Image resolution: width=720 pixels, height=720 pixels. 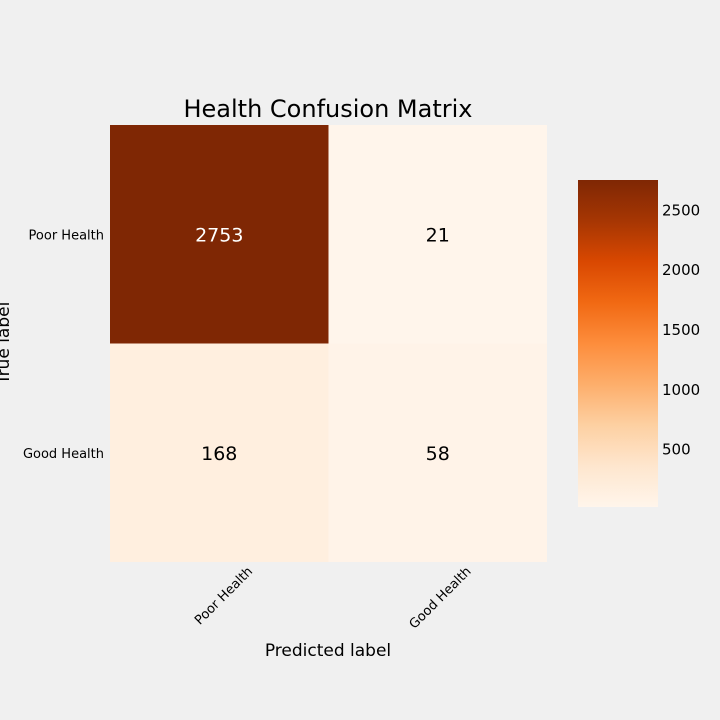 I want to click on cell-value-label: 58, so click(x=438, y=454).